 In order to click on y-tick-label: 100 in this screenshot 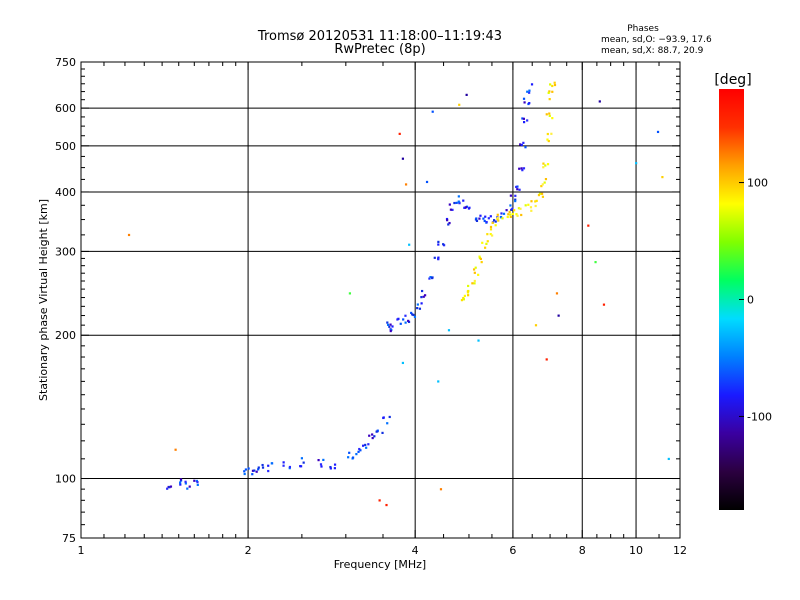, I will do `click(65, 479)`.